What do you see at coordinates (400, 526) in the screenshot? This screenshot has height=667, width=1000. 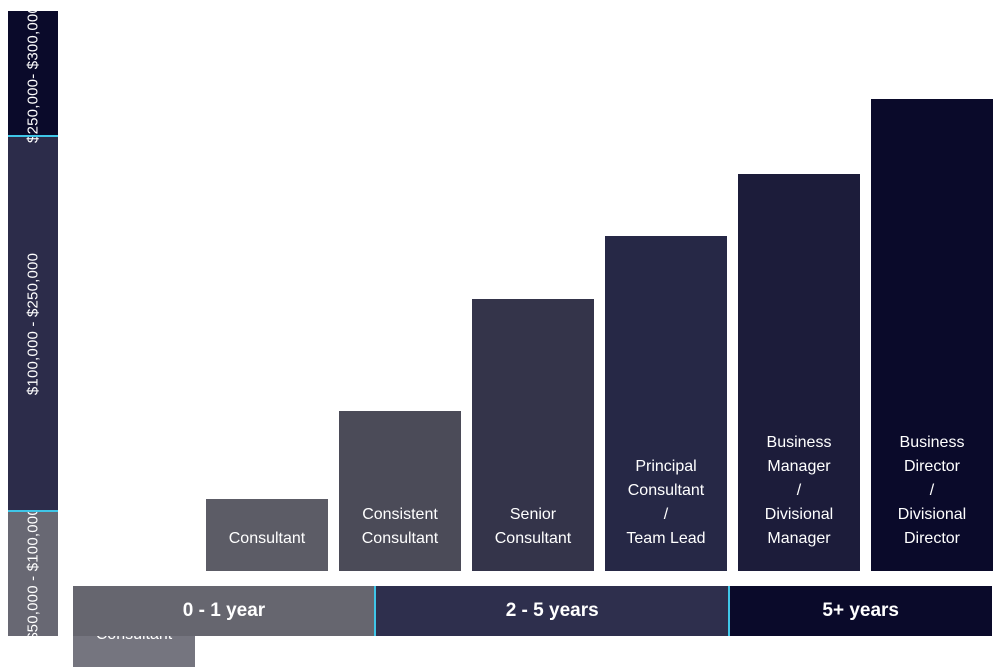 I see `bar-label: Consistent Consultant` at bounding box center [400, 526].